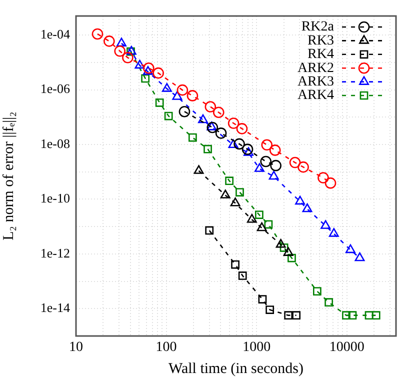  I want to click on x-tick-label: 10, so click(76, 348).